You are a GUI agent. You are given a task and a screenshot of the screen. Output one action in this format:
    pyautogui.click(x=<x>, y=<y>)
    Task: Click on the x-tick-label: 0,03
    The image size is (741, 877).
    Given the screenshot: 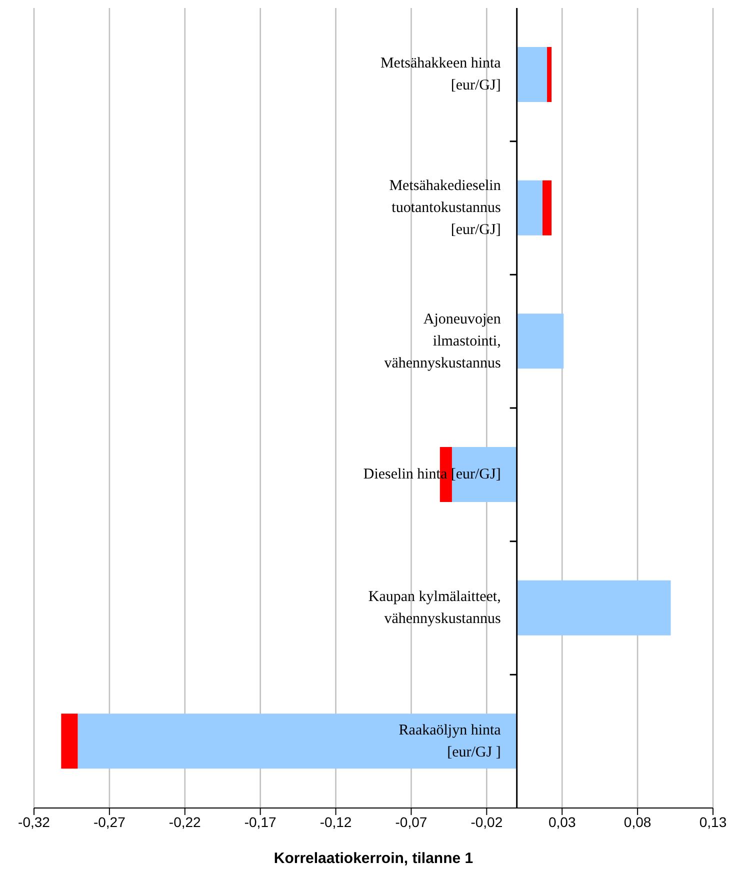 What is the action you would take?
    pyautogui.click(x=562, y=822)
    